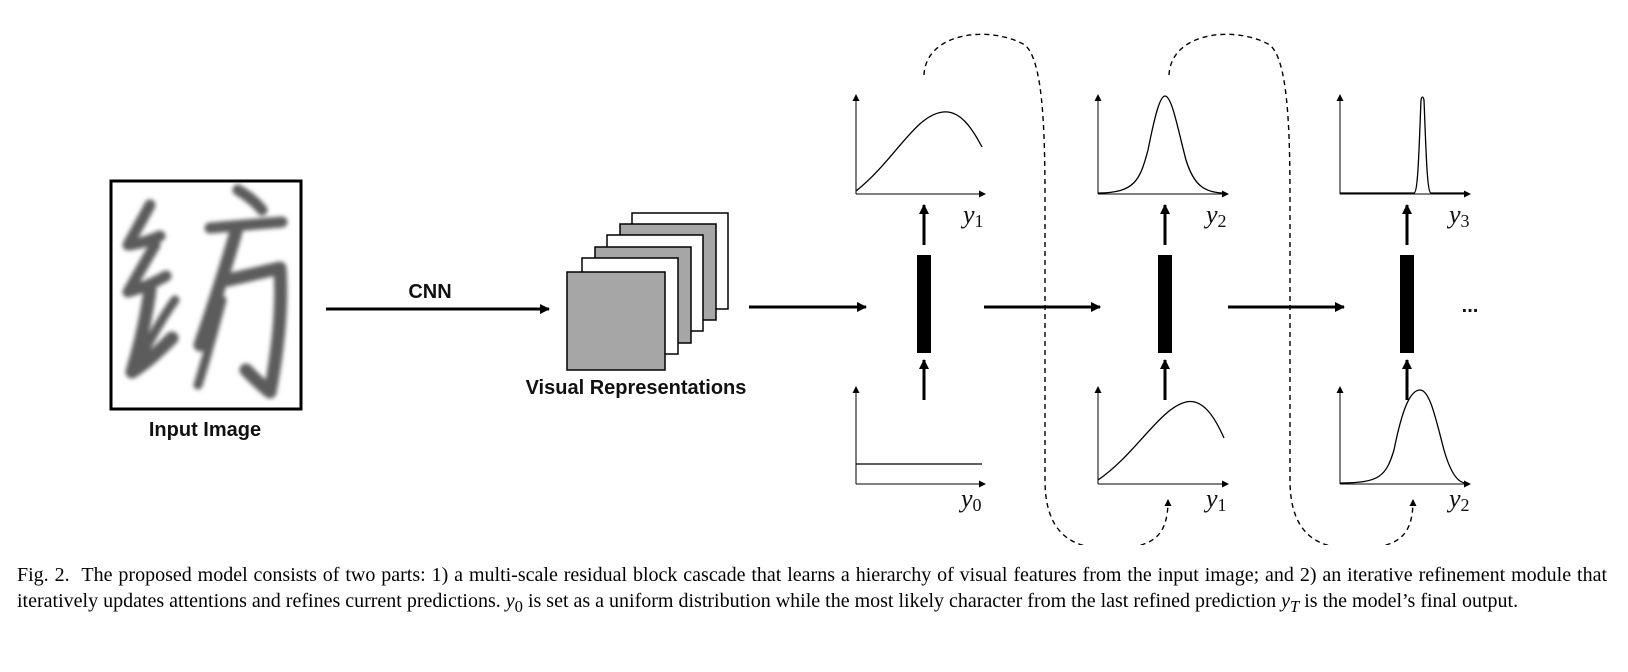 The height and width of the screenshot is (672, 1628). I want to click on y1-bottom-label: y1, so click(1215, 499).